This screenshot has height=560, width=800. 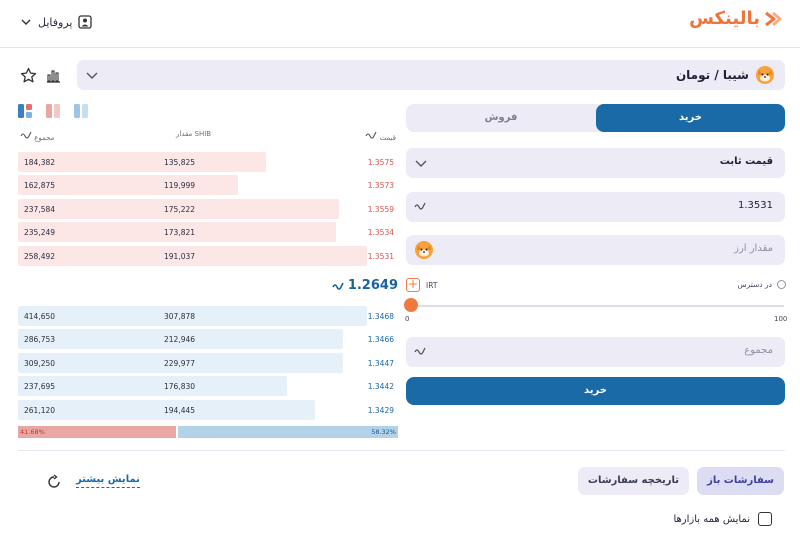 I want to click on profile-label: پروفایل, so click(x=55, y=22).